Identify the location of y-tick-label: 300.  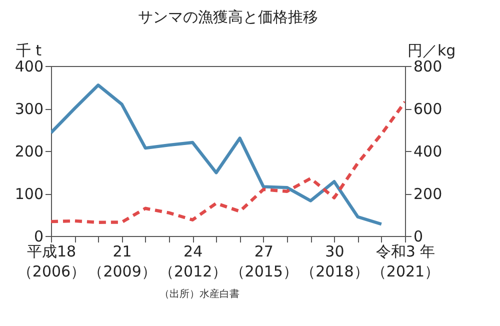
(29, 109).